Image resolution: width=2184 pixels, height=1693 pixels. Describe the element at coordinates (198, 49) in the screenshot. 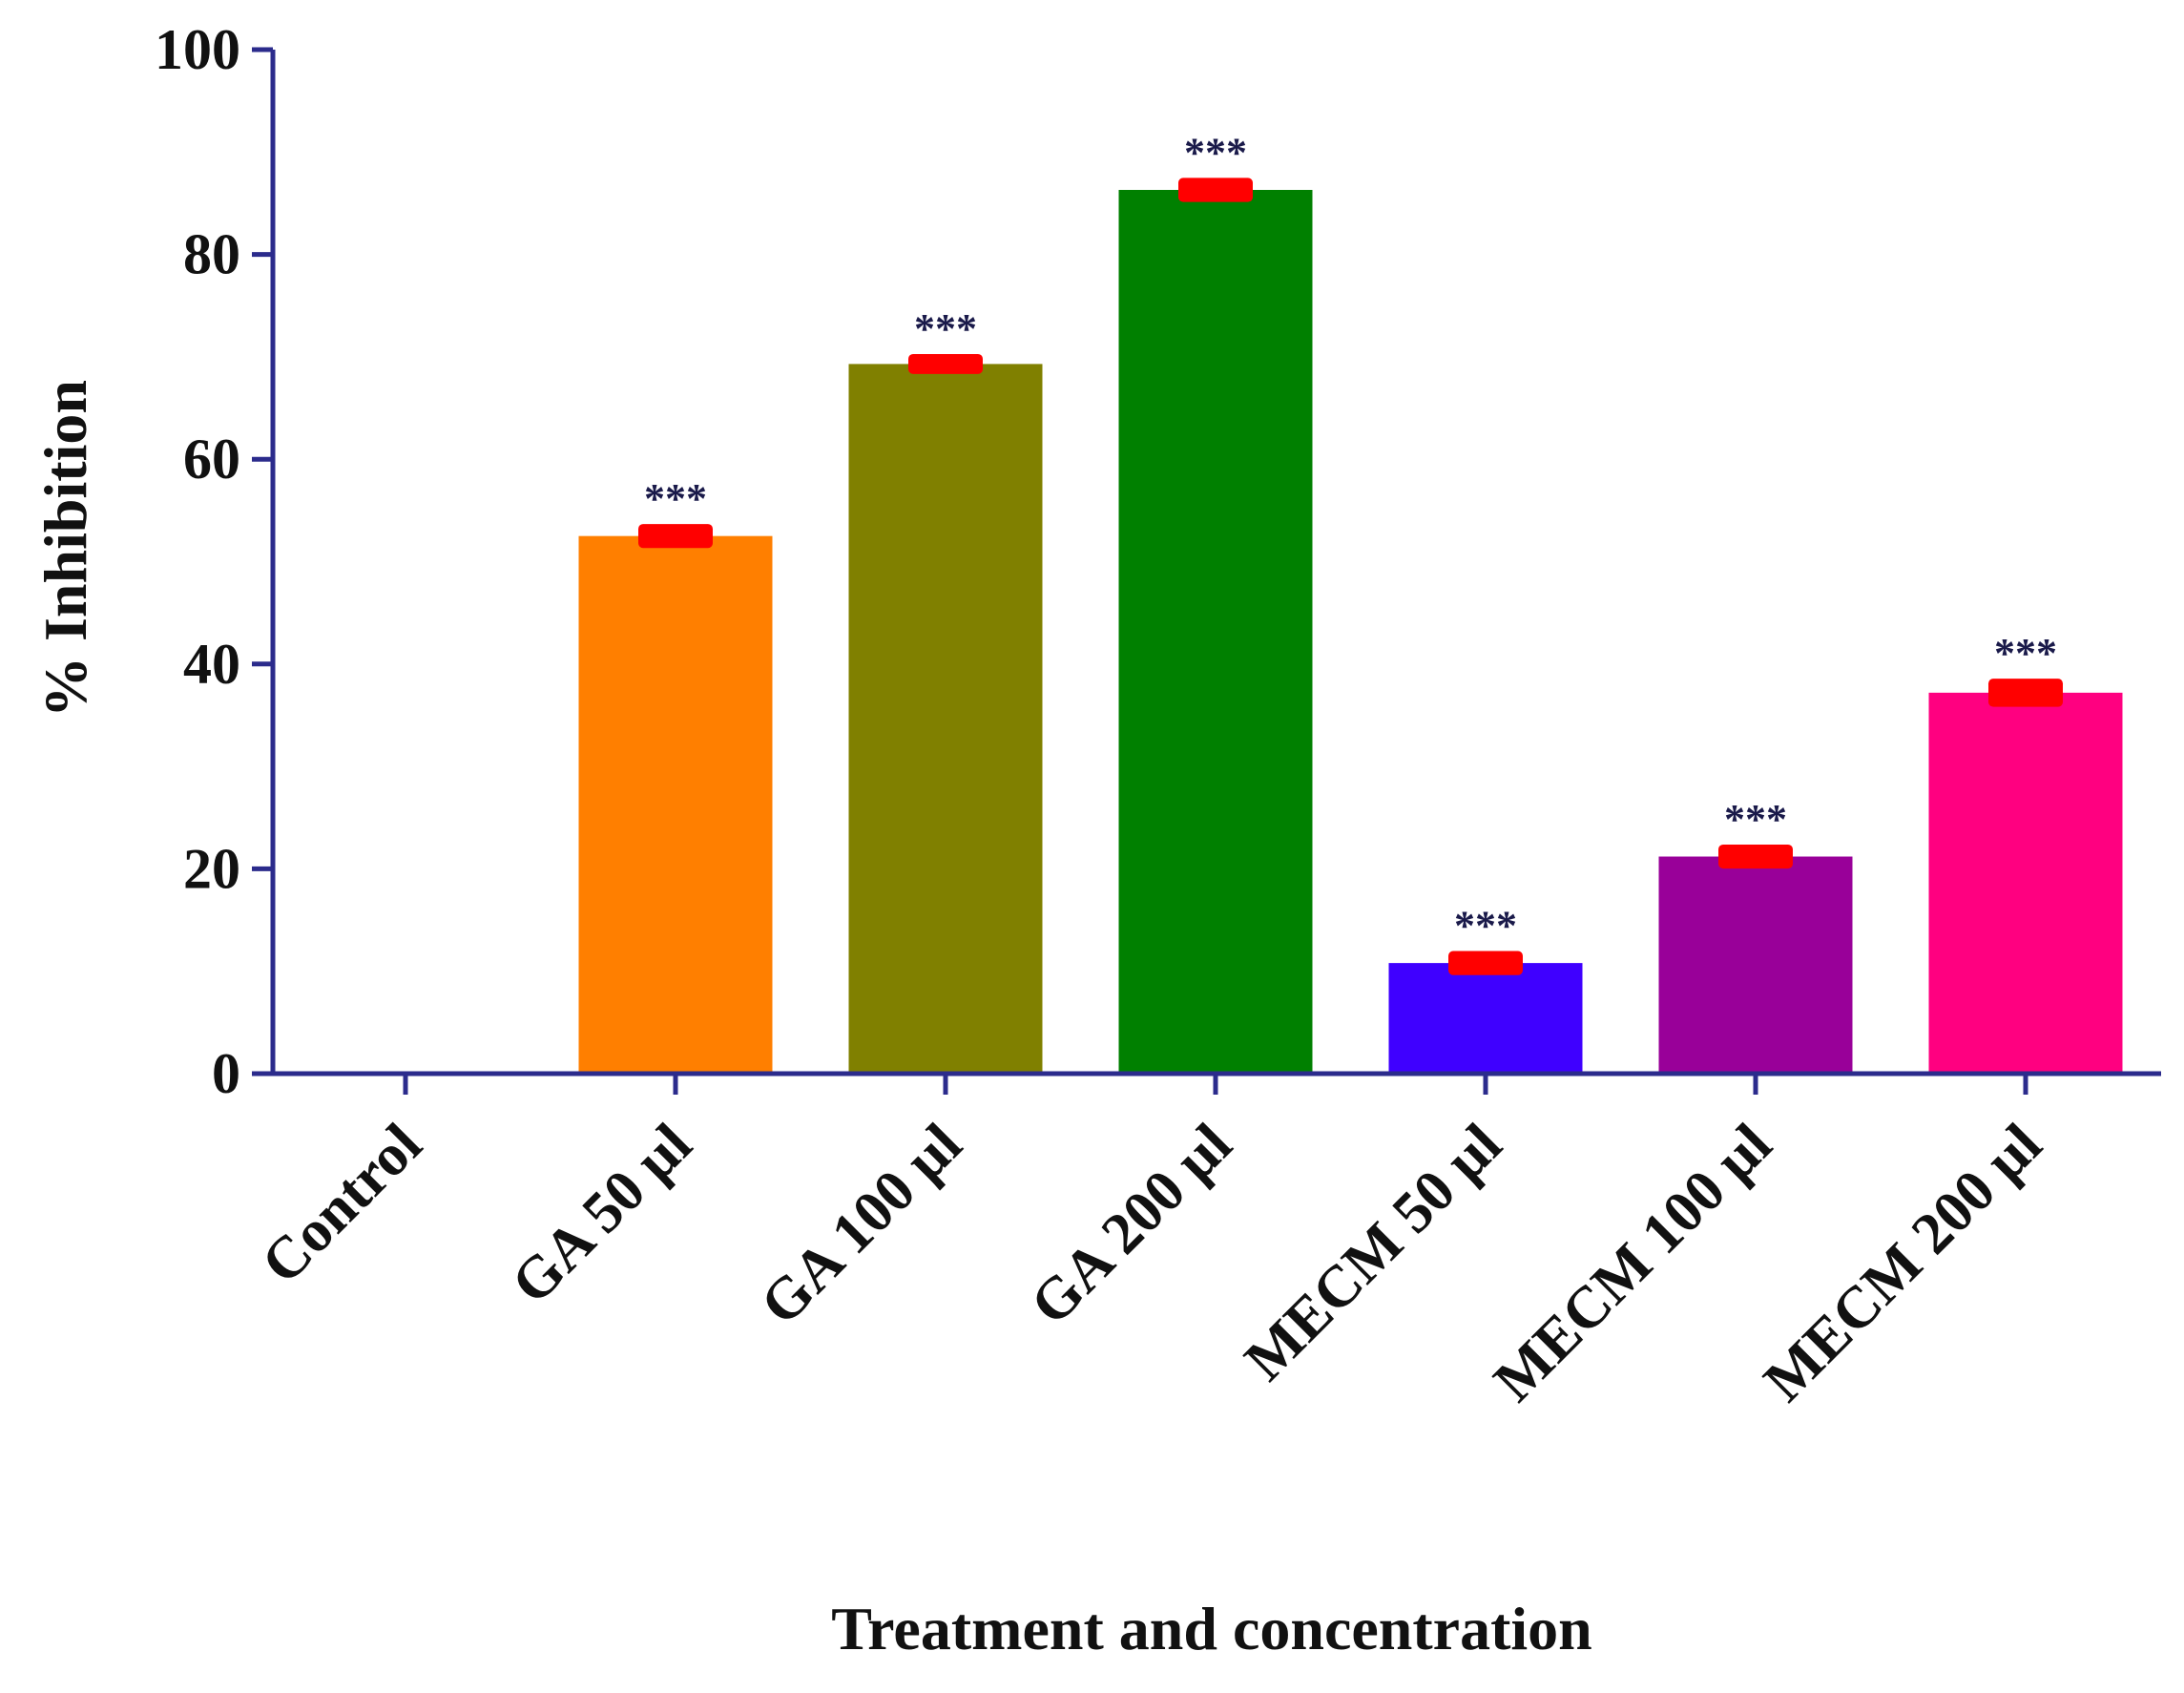

I see `y-tick-label: 100` at that location.